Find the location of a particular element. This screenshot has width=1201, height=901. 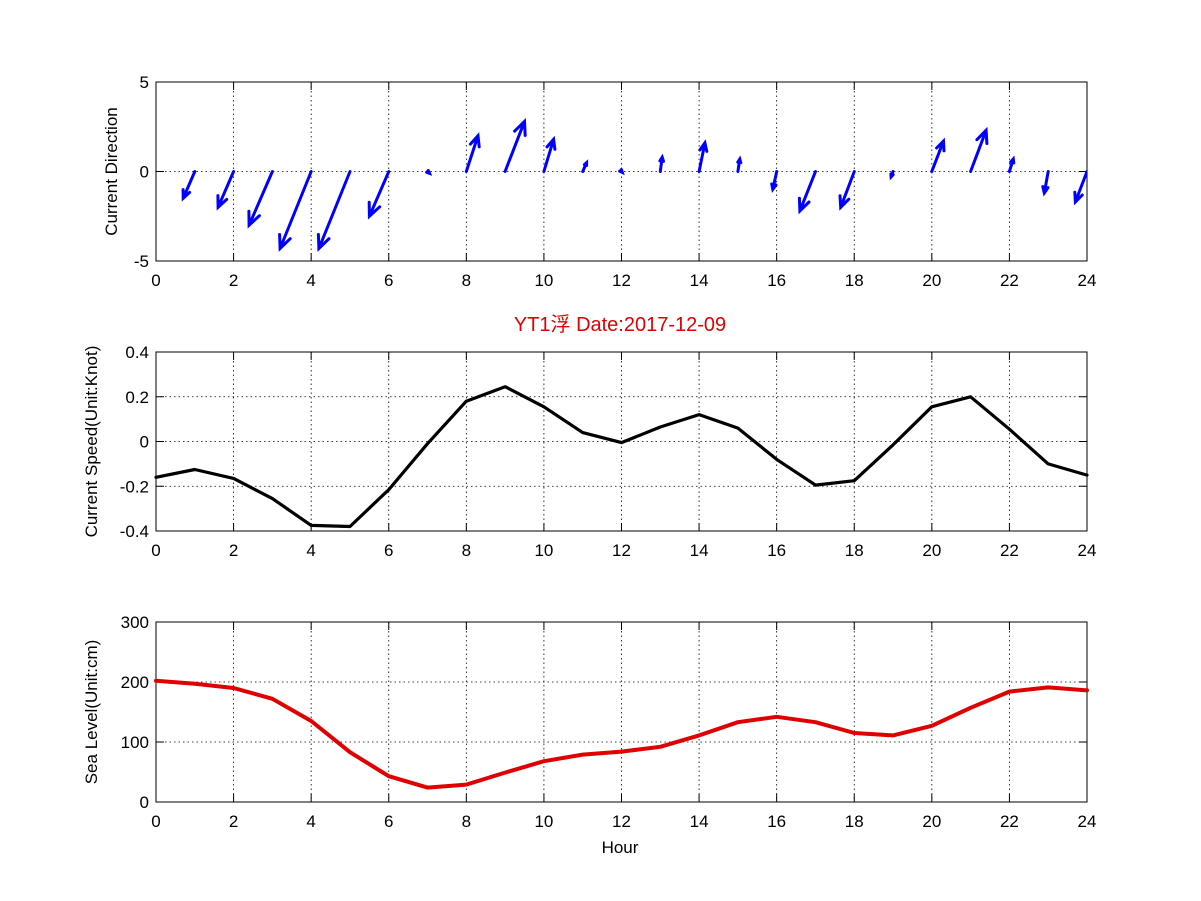

y-tick-label: 5 is located at coordinates (144, 82).